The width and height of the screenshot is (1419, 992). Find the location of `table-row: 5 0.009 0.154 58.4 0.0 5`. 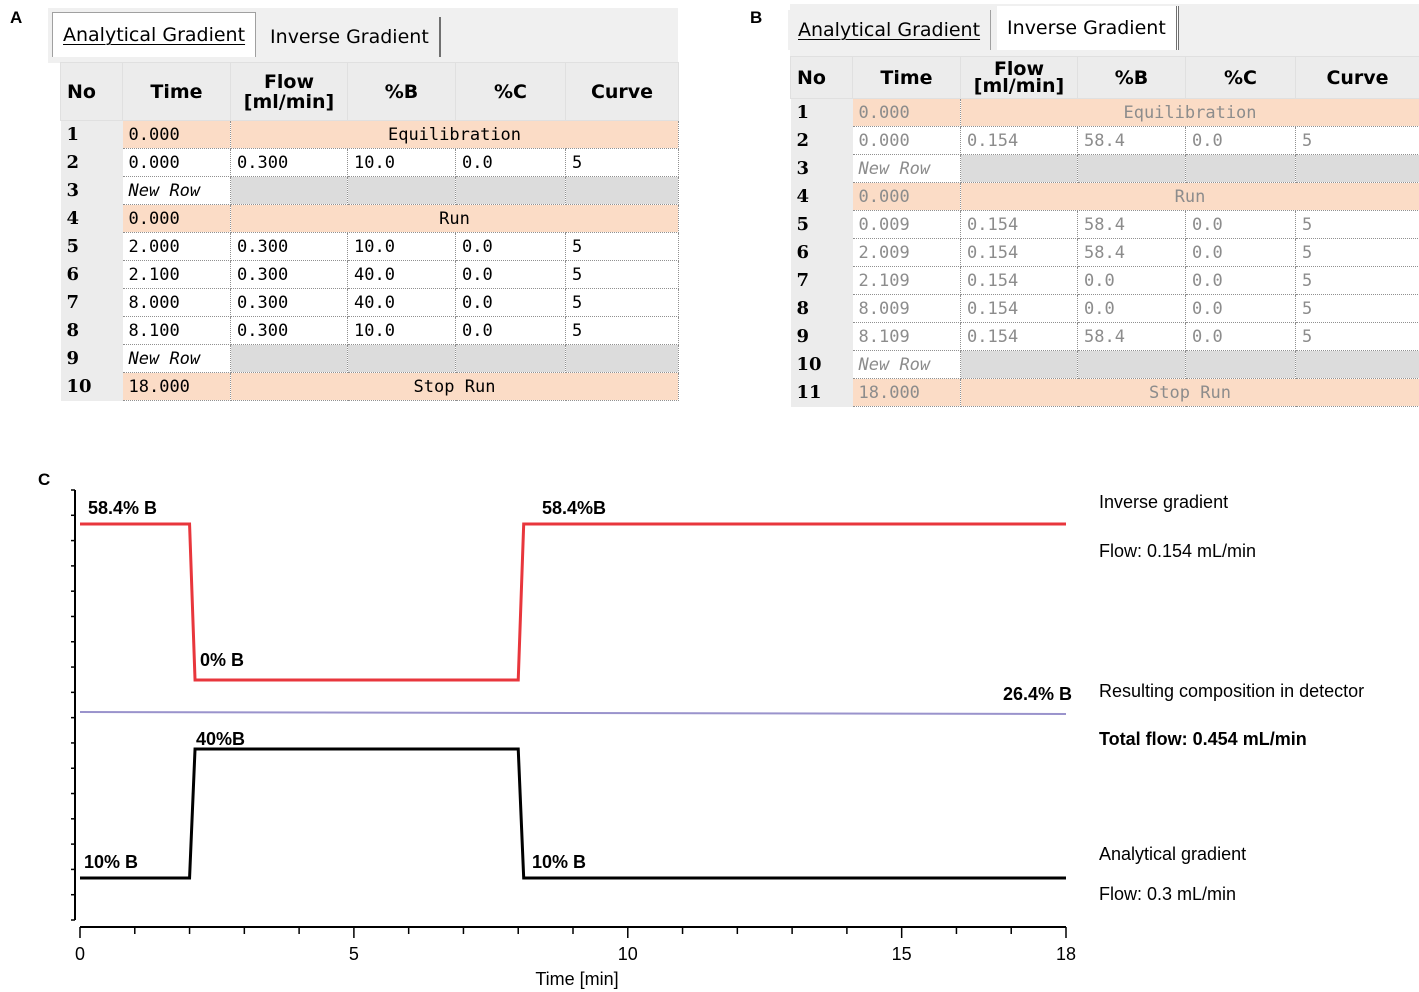

table-row: 5 0.009 0.154 58.4 0.0 5 is located at coordinates (1104, 224).